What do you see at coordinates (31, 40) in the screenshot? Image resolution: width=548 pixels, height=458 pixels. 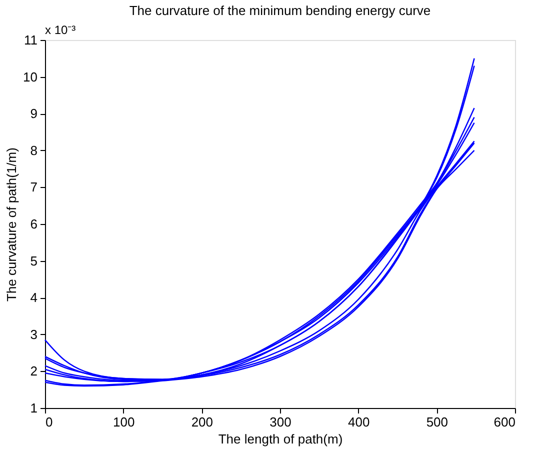 I see `y-tick-label: 11` at bounding box center [31, 40].